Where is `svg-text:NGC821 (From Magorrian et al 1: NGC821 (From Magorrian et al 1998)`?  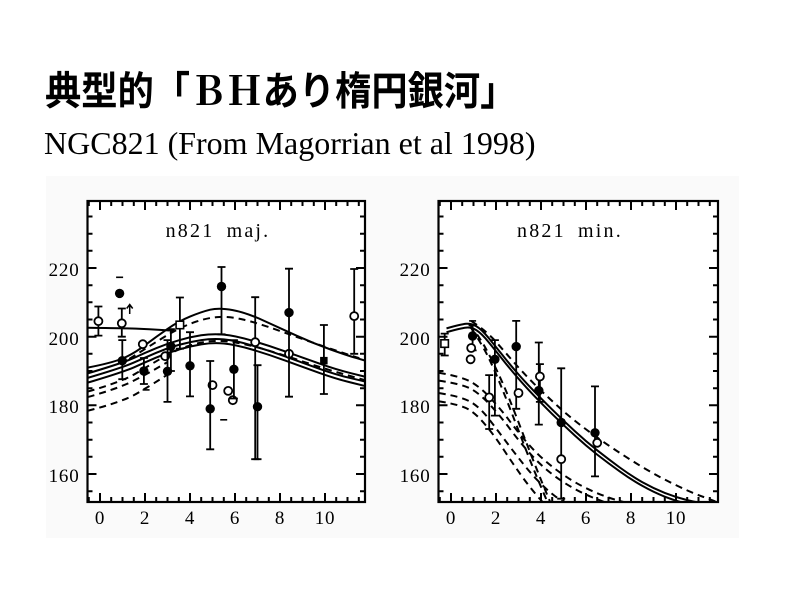 svg-text:NGC821 (From Magorrian et al 1: NGC821 (From Magorrian et al 1998) is located at coordinates (289, 143).